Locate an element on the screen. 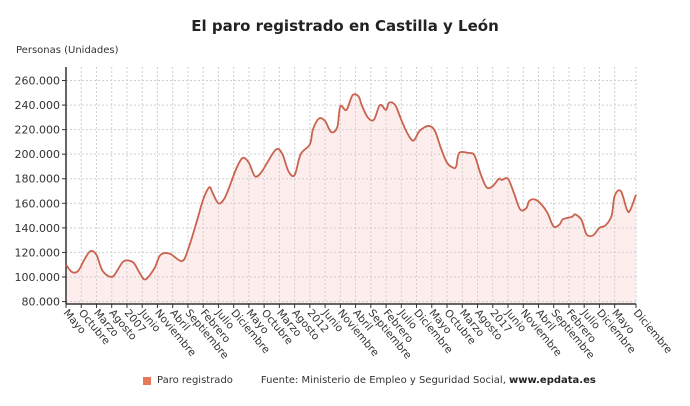  y-tick-label: 200.000 is located at coordinates (38, 154).